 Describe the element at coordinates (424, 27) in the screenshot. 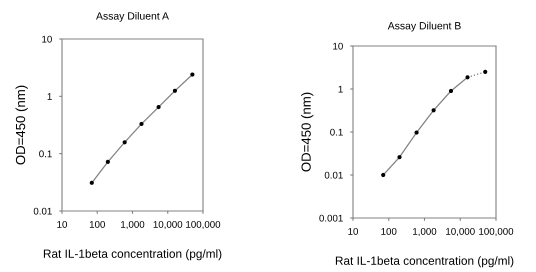

I see `chart-title: Assay Diluent B` at that location.